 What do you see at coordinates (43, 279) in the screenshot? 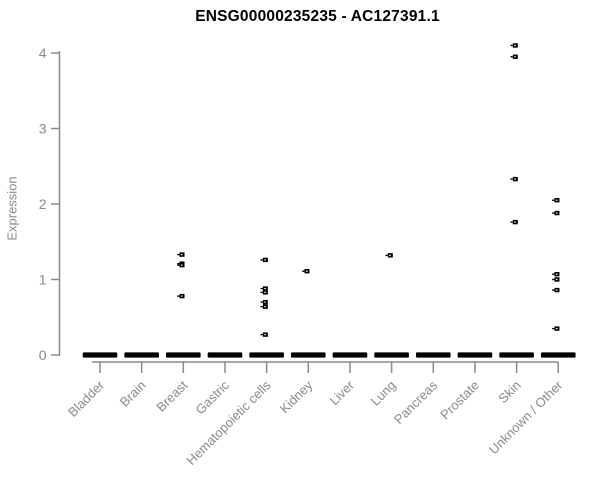
I see `y-tick-label: 1` at bounding box center [43, 279].